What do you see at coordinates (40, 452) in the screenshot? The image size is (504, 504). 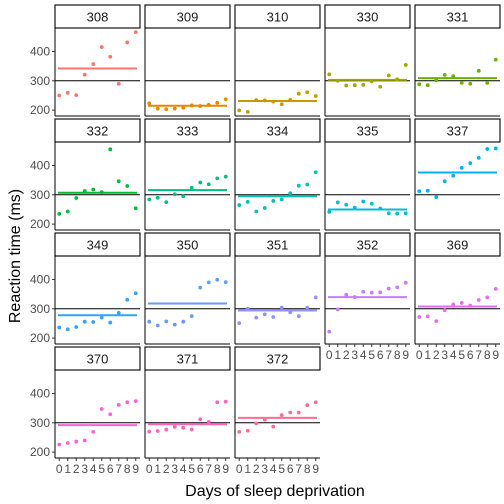 I see `y-tick-label: 200` at bounding box center [40, 452].